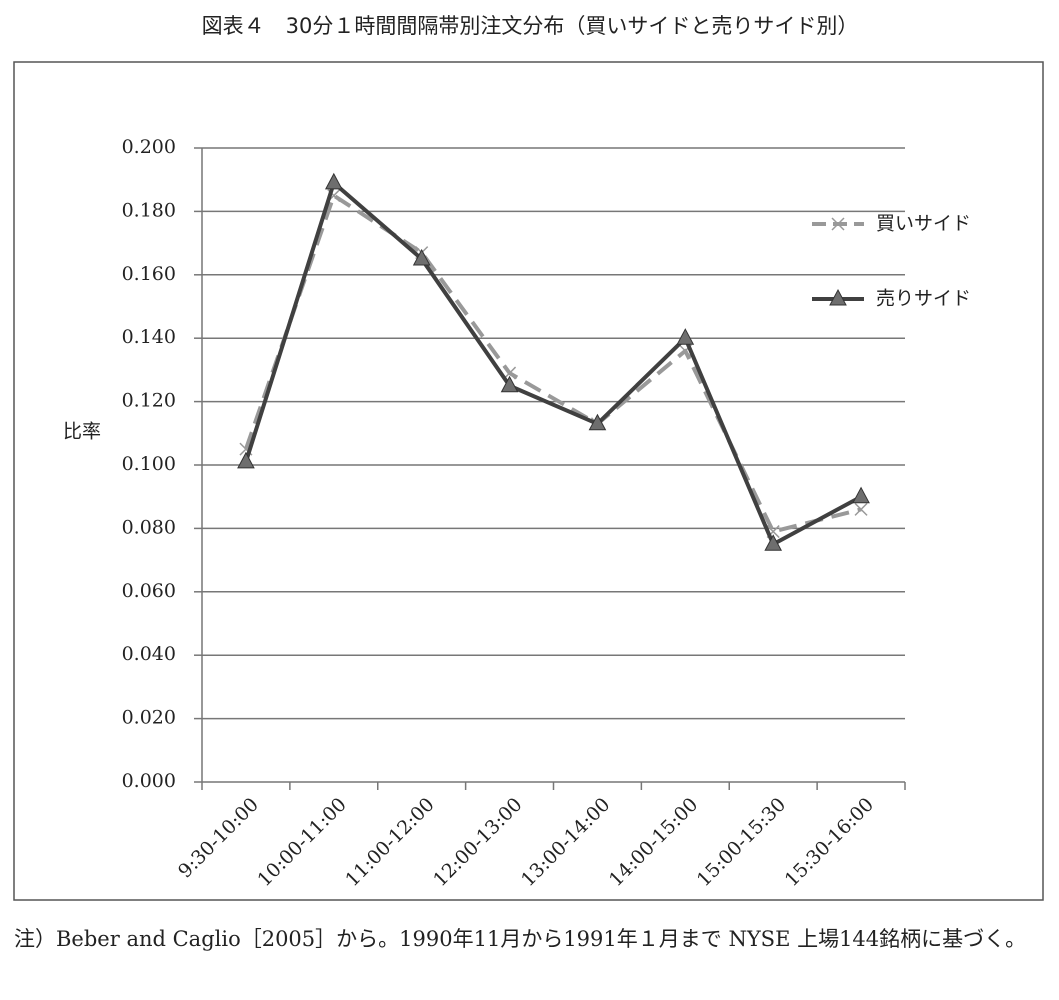 The width and height of the screenshot is (1059, 1000). What do you see at coordinates (149, 781) in the screenshot?
I see `y-tick-label: 0.000` at bounding box center [149, 781].